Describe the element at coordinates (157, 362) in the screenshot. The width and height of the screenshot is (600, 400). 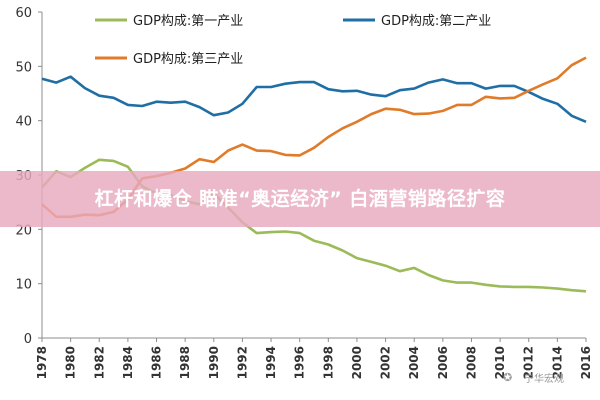
I see `x-tick-label: 1986` at that location.